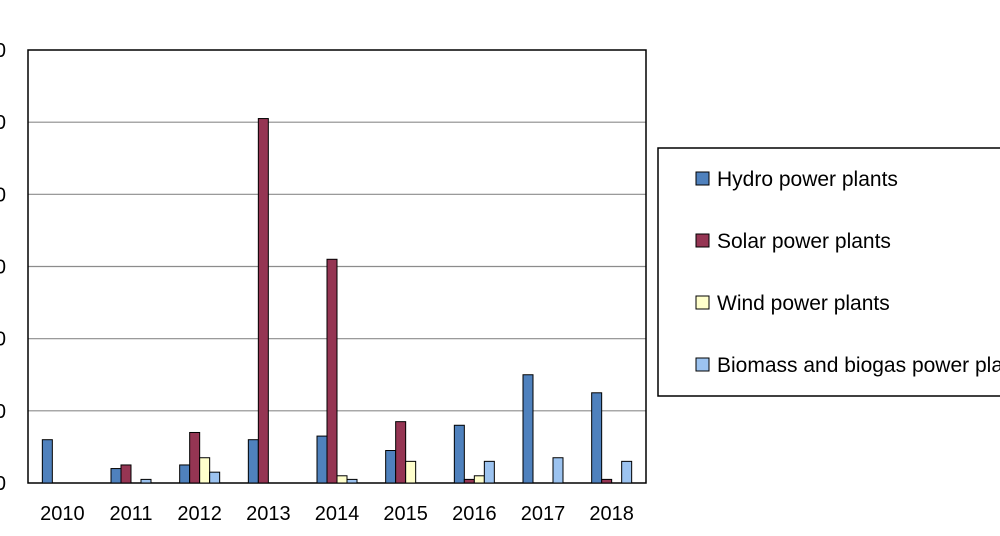 The height and width of the screenshot is (536, 1000). I want to click on x-tick-label: 2014, so click(337, 514).